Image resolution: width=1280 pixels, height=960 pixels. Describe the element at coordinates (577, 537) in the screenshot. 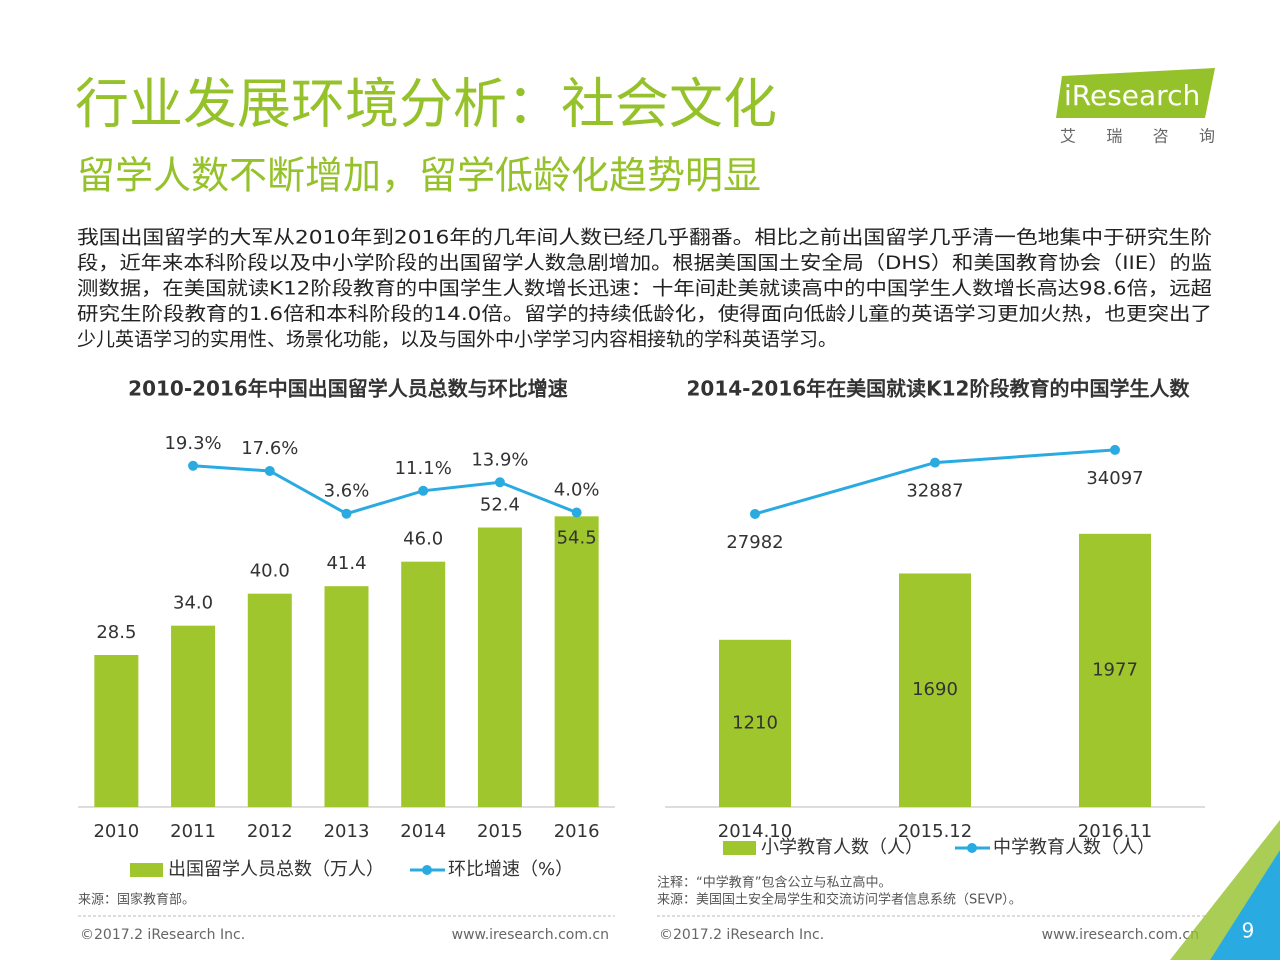

I see `data-label: 54.5` at that location.